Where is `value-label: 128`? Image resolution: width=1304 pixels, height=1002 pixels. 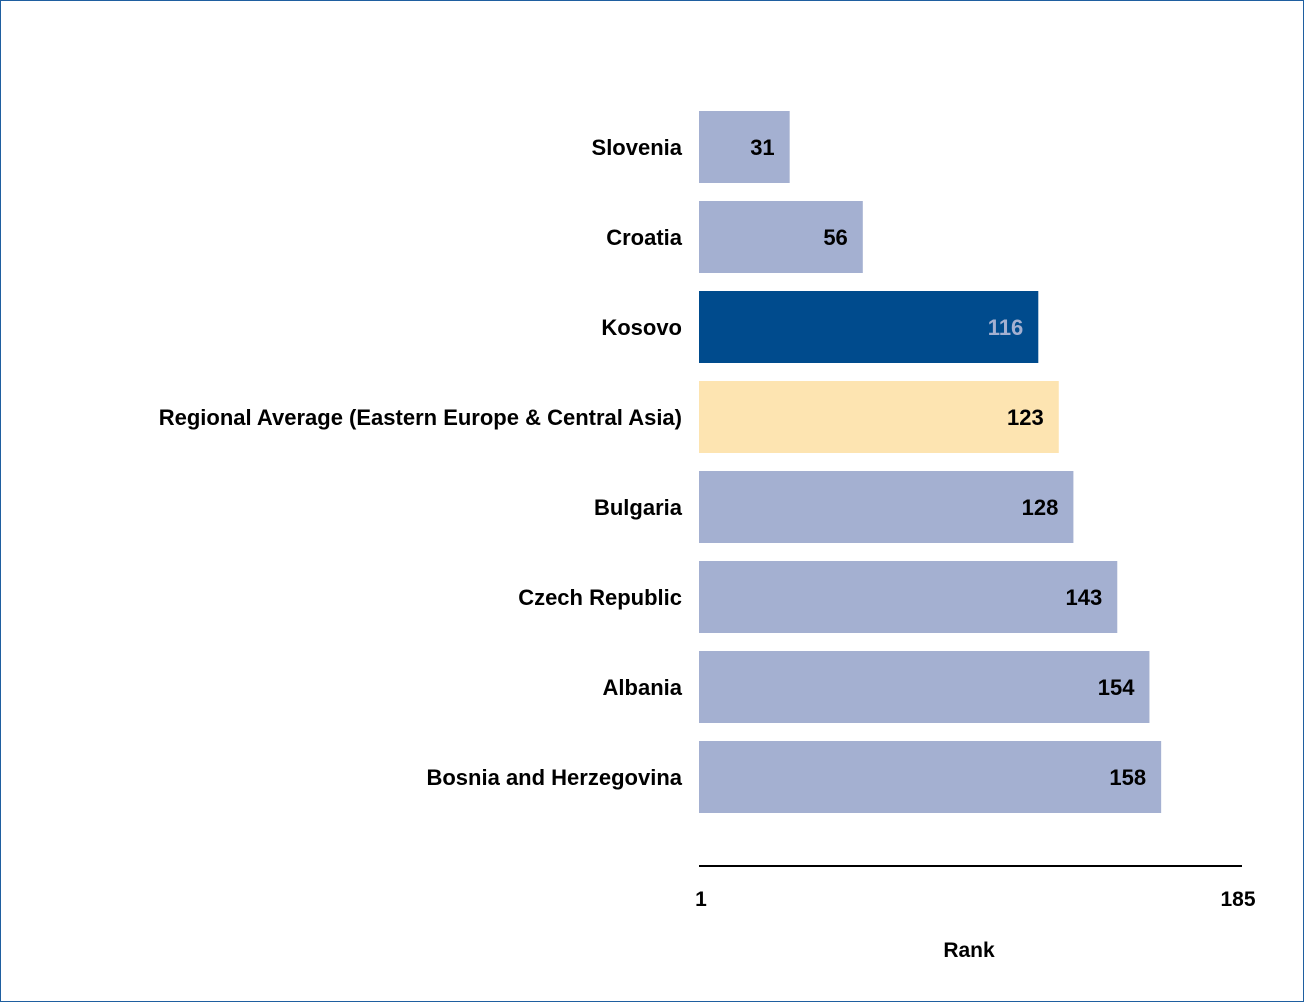 value-label: 128 is located at coordinates (1040, 507).